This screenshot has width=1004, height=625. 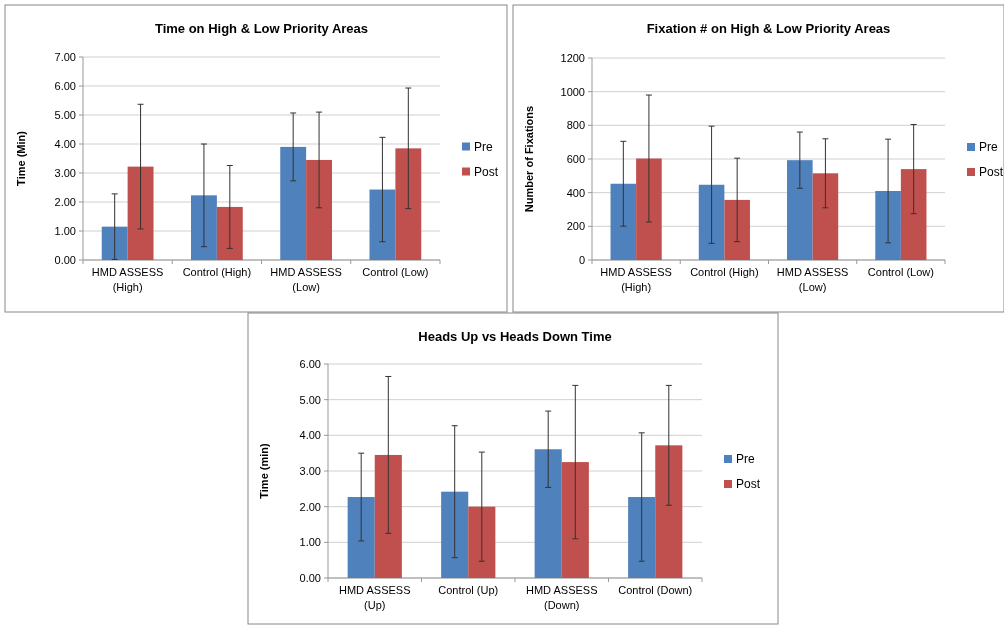 I want to click on y-axis-title: Time (min), so click(x=264, y=470).